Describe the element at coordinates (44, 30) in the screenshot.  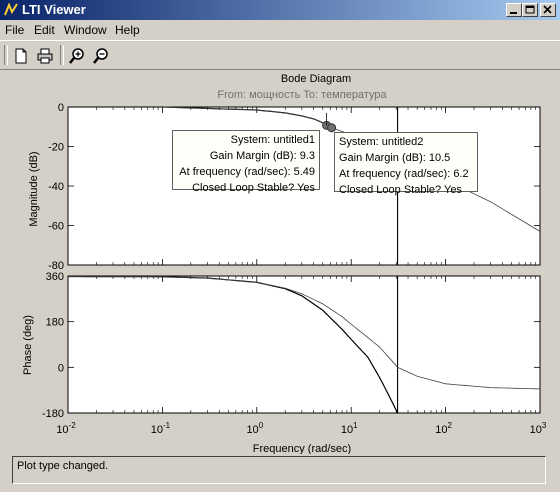
I see `menu-edit: Edit` at that location.